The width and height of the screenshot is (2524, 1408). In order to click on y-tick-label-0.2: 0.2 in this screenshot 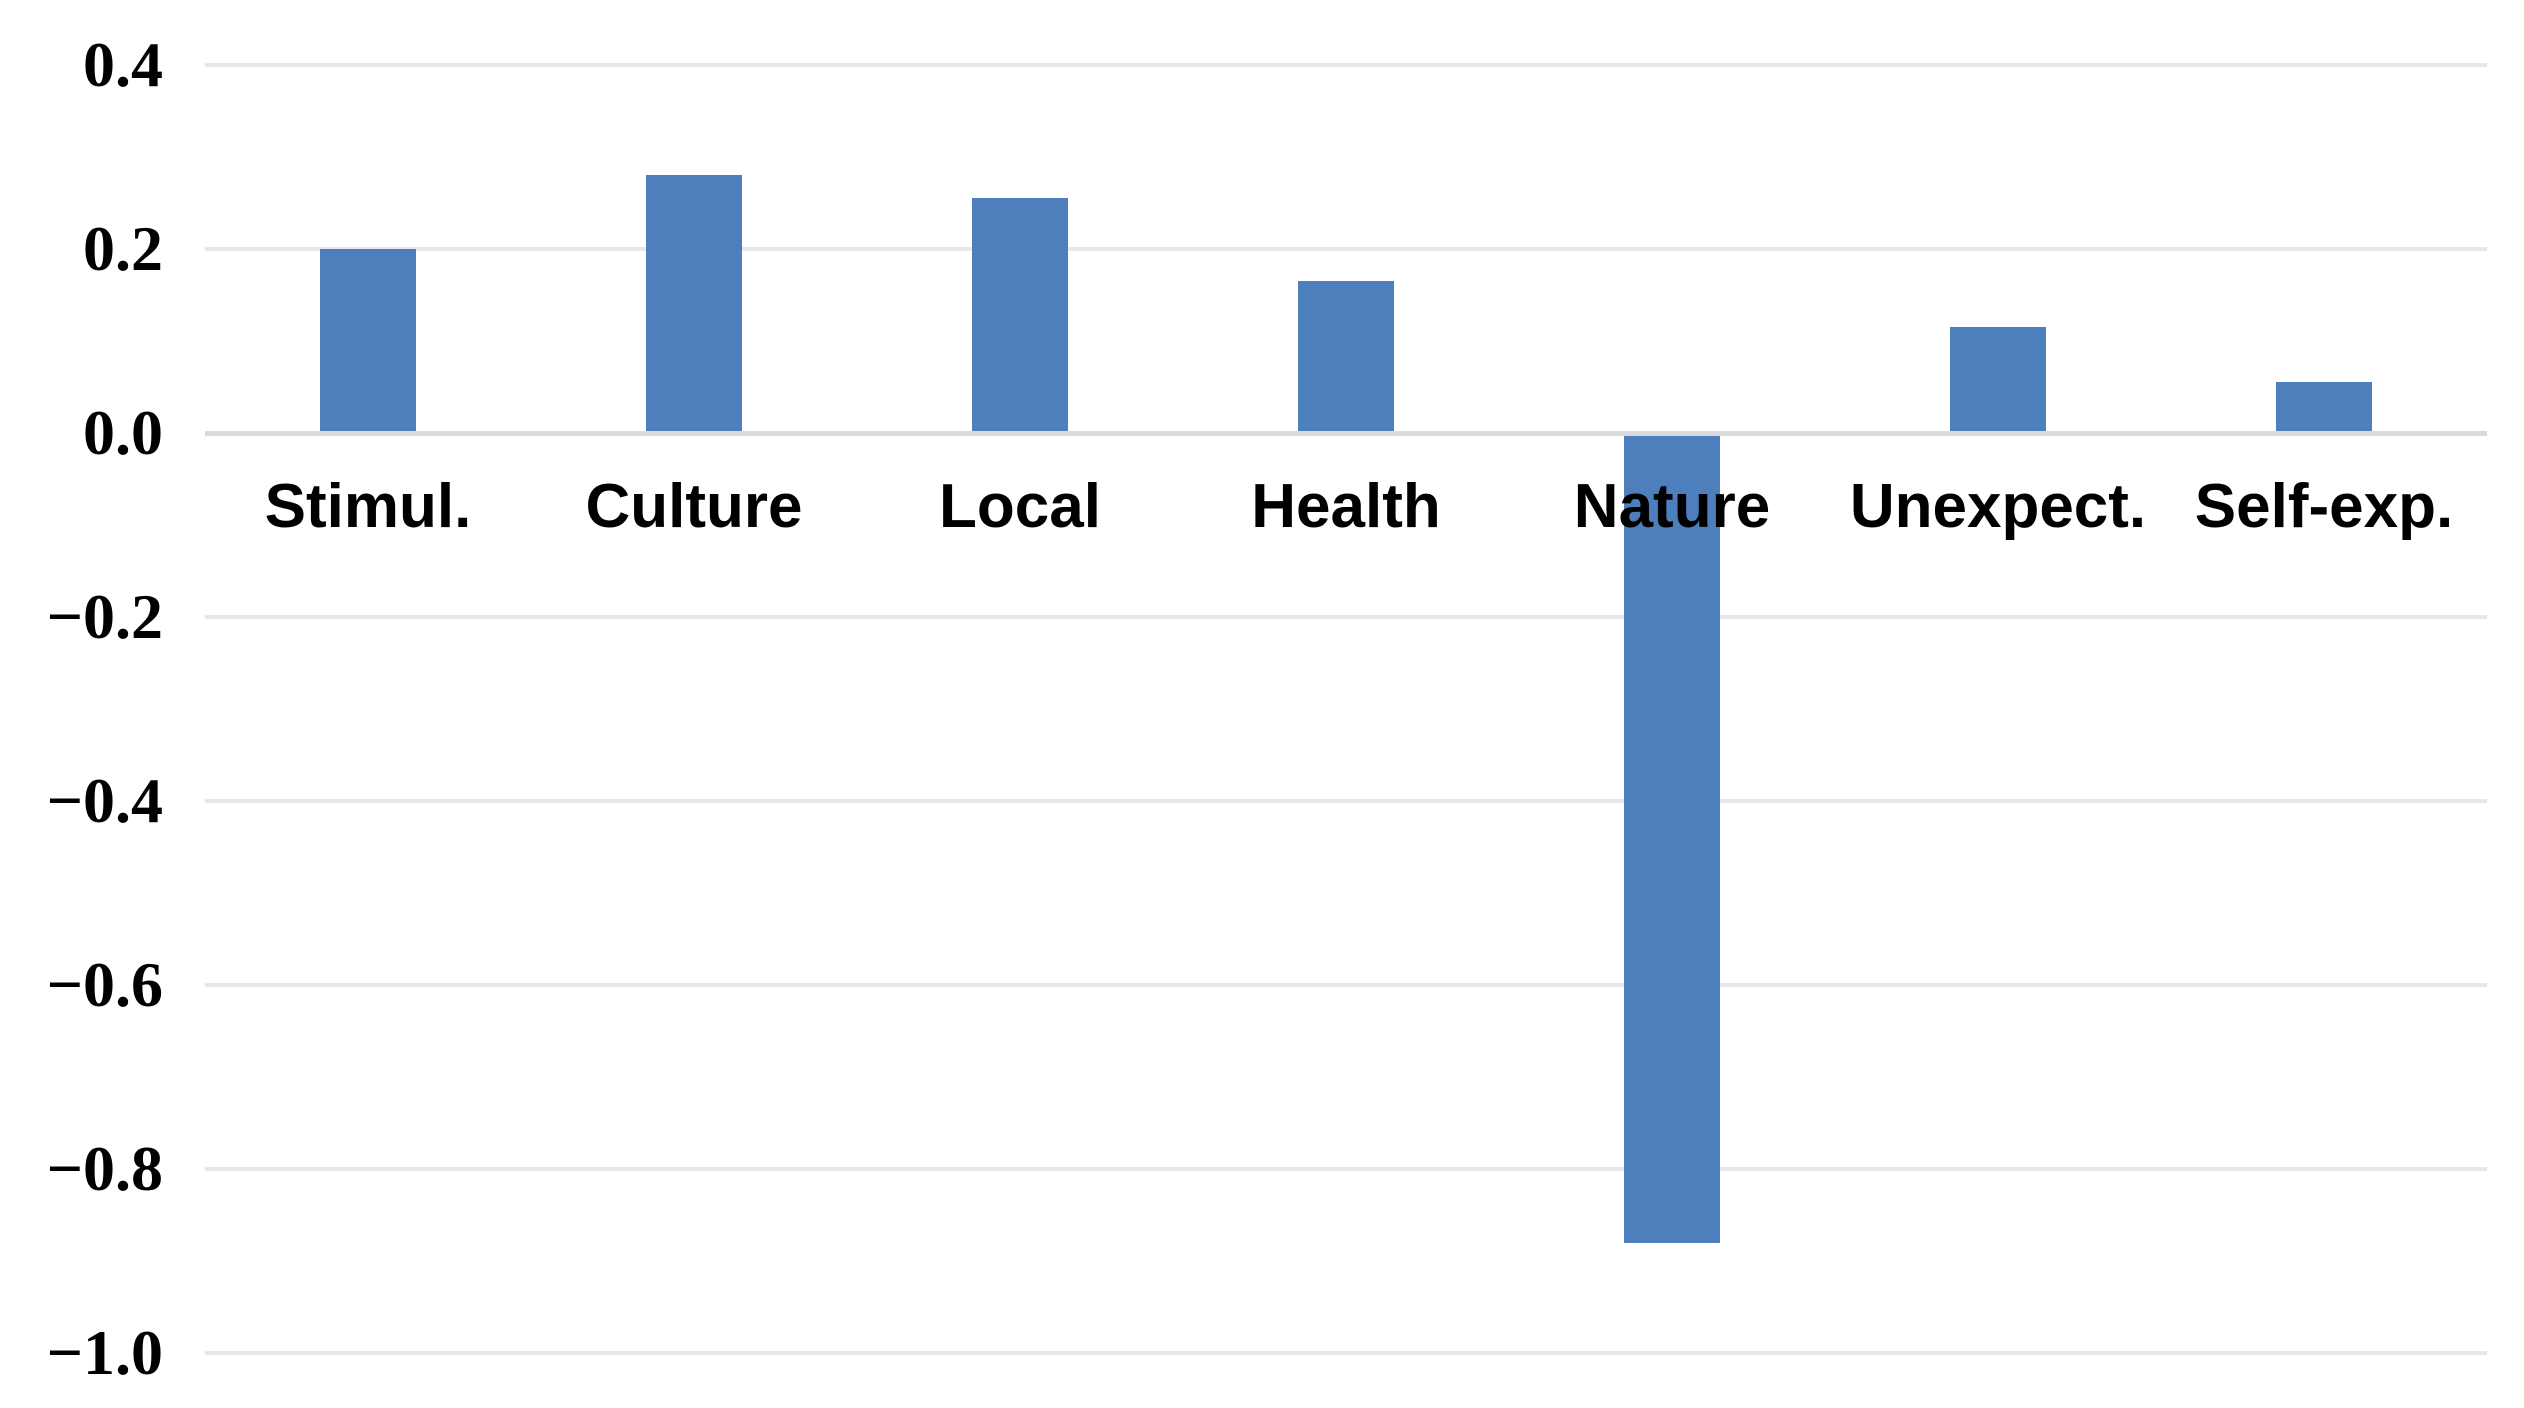, I will do `click(123, 248)`.